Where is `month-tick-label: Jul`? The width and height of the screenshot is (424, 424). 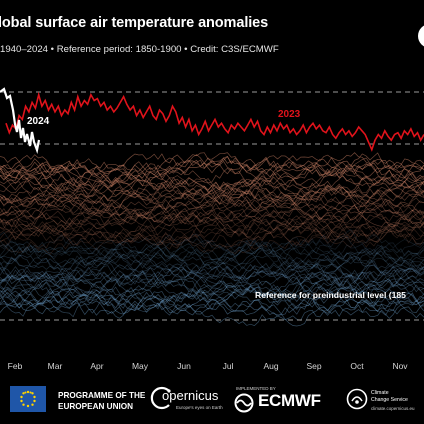
month-tick-label: Jul is located at coordinates (228, 366).